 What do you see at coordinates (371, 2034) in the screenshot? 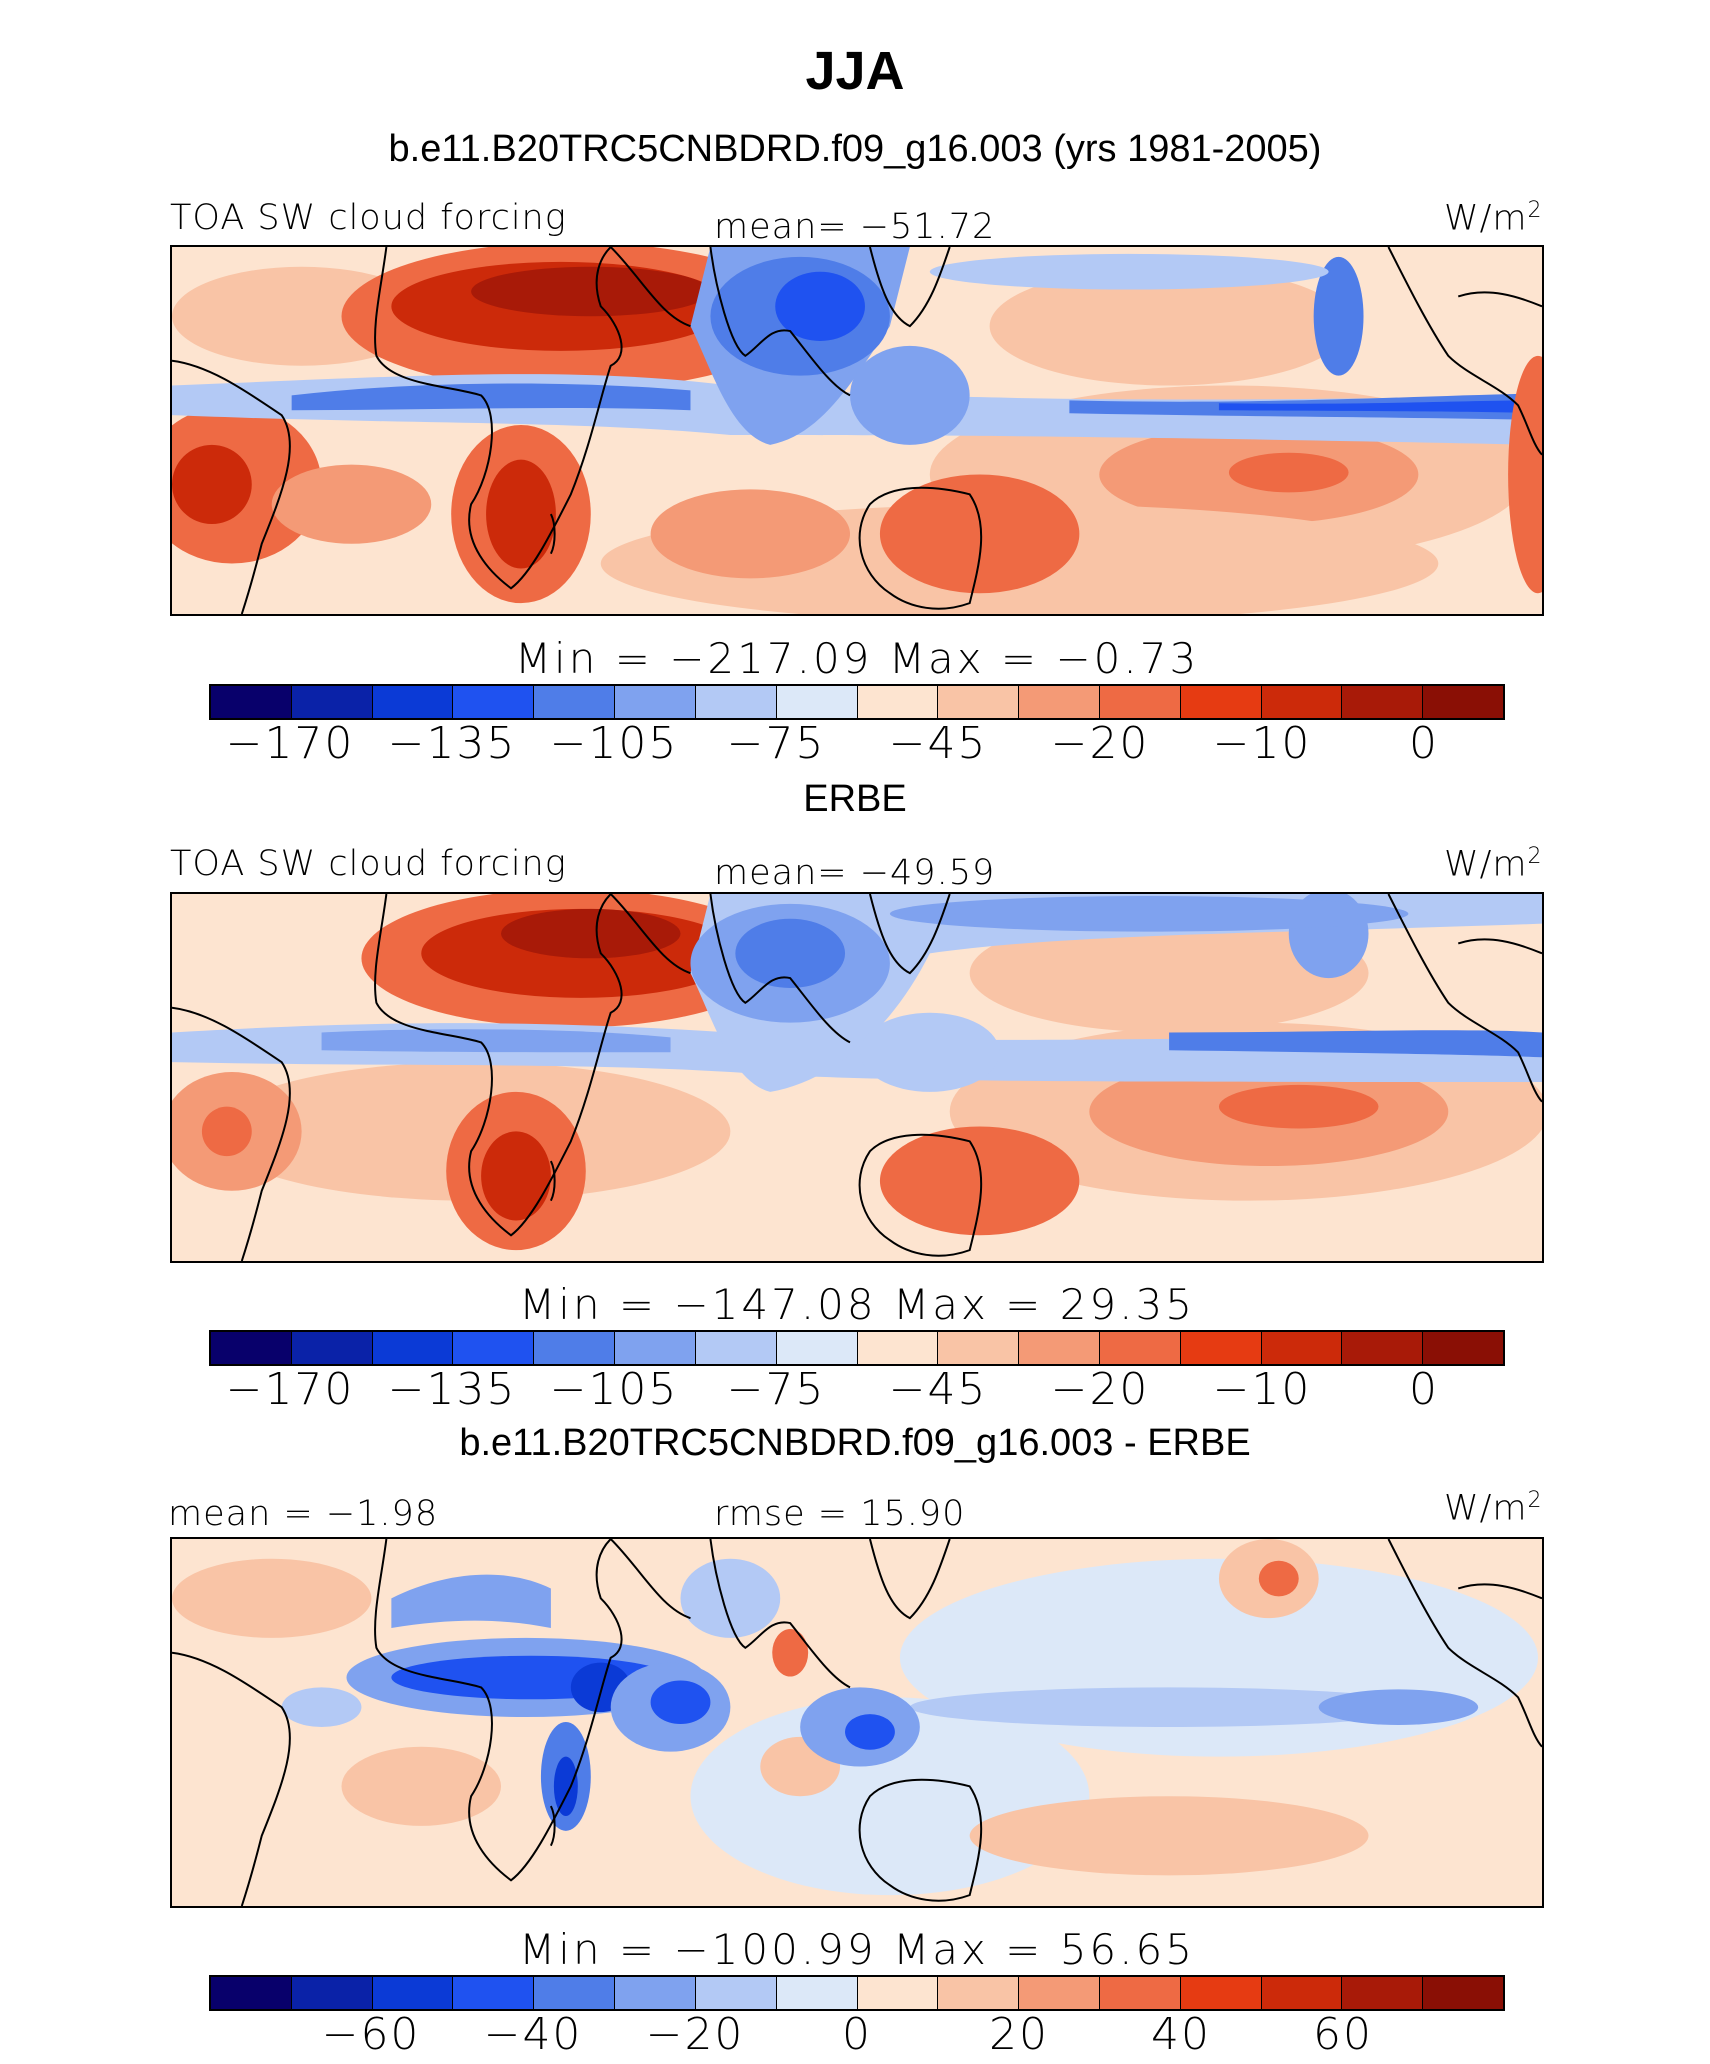
I see `colorbar-tick-label: −60` at bounding box center [371, 2034].